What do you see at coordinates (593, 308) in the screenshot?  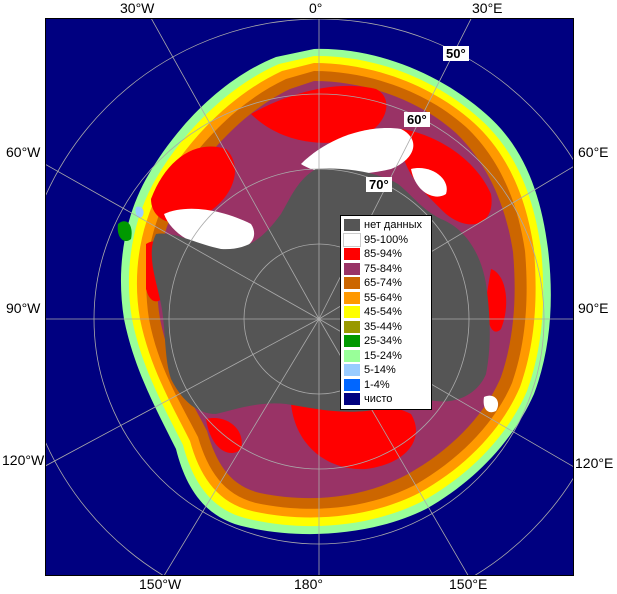 I see `lon-label-90e-right: 90°E` at bounding box center [593, 308].